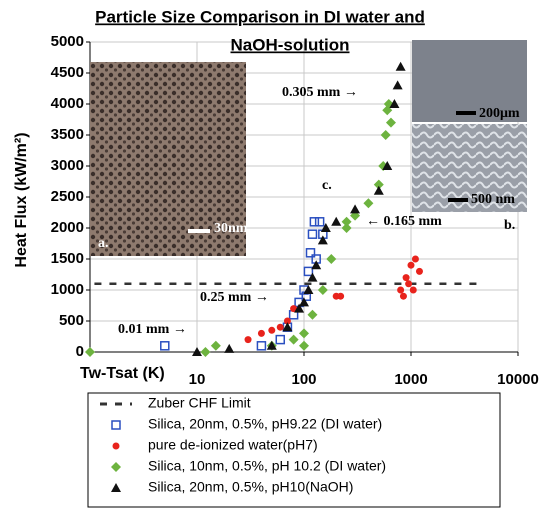  Describe the element at coordinates (67, 258) in the screenshot. I see `y-tick-label: 1500` at that location.